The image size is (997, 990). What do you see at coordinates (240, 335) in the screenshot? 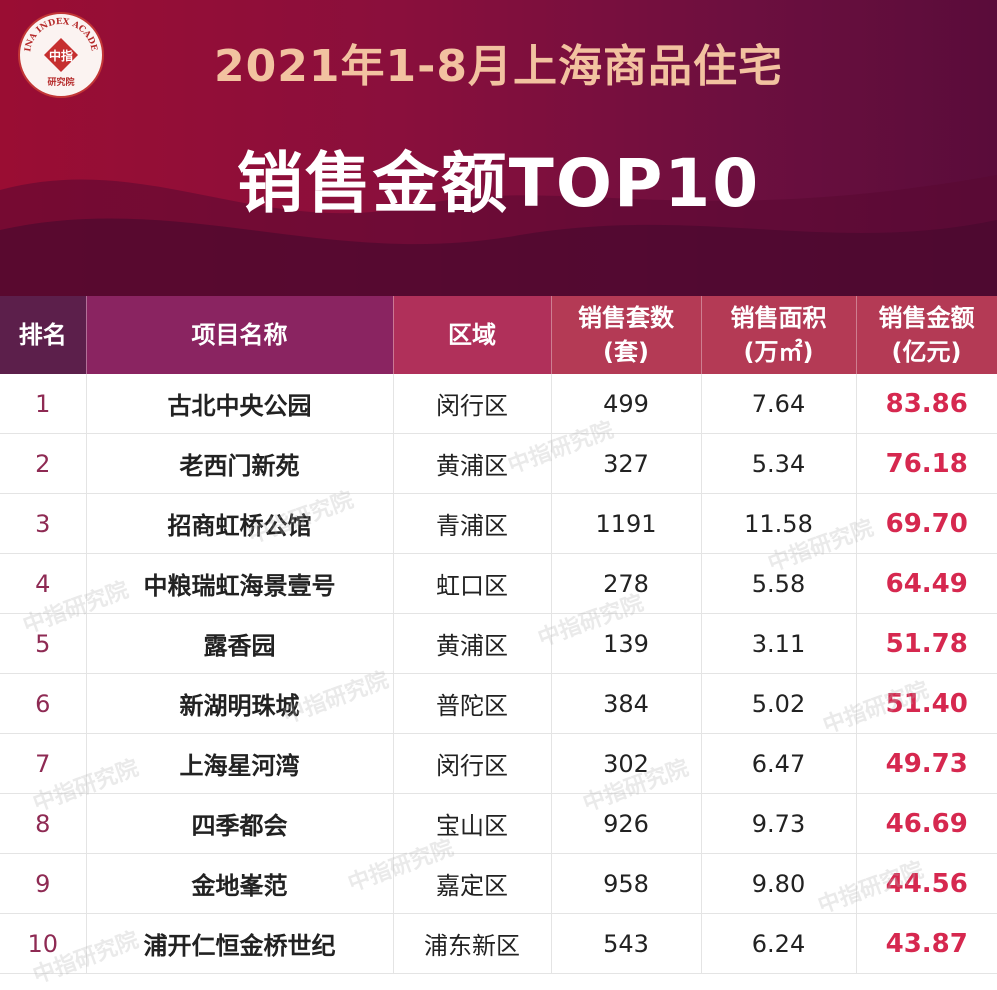
I see `header-project-name: 项目名称` at bounding box center [240, 335].